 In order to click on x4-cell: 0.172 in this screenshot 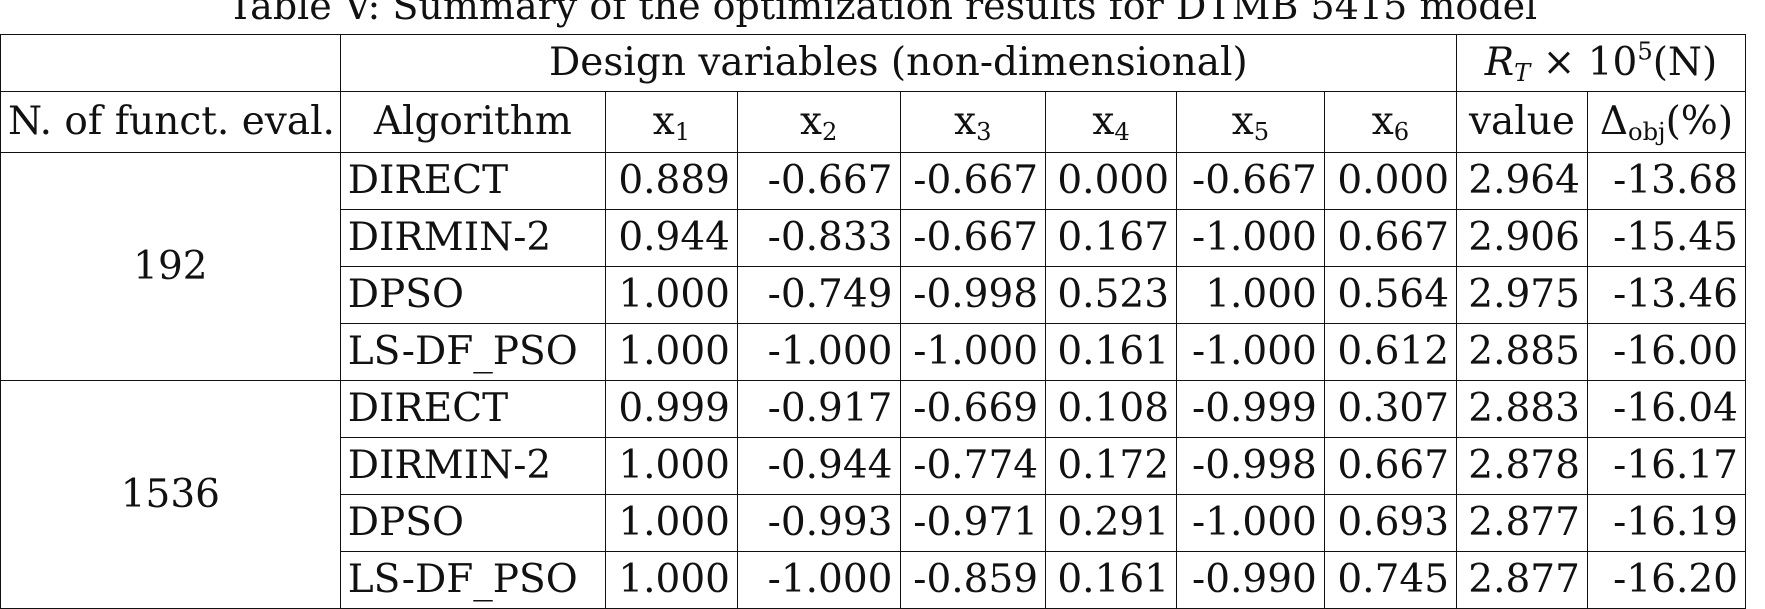, I will do `click(1111, 466)`.